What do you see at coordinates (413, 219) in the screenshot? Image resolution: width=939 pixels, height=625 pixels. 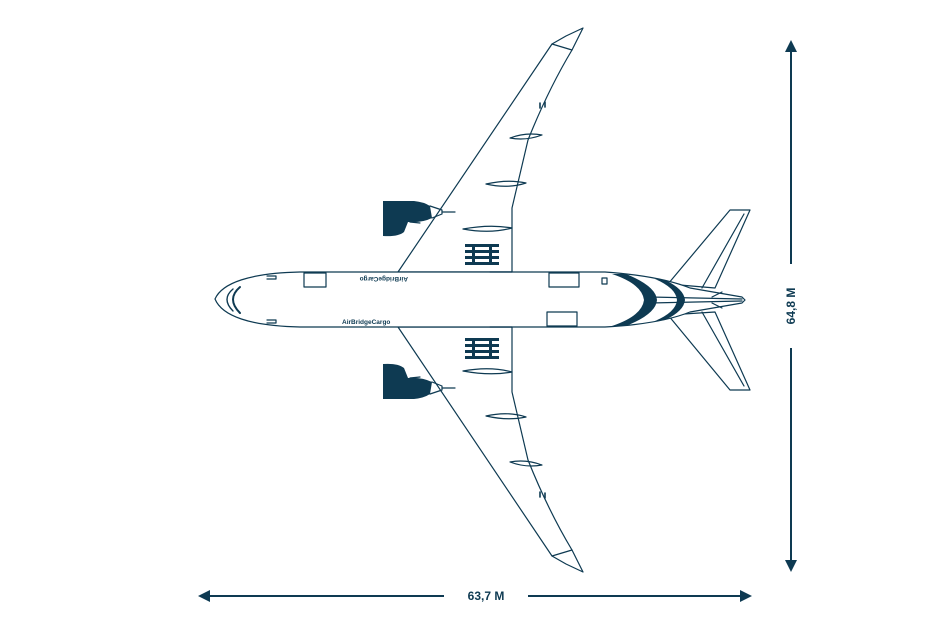 I see `upper-engine` at bounding box center [413, 219].